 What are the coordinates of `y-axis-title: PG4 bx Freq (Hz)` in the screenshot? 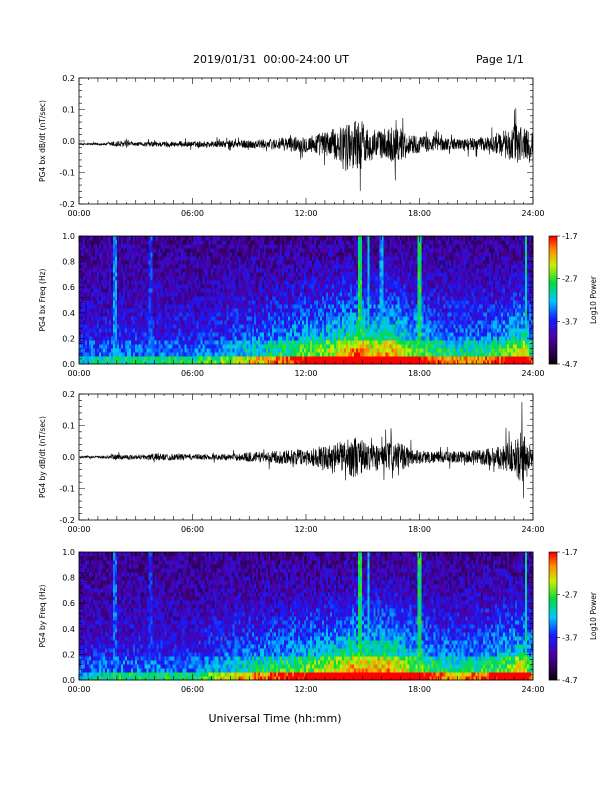 It's located at (42, 299).